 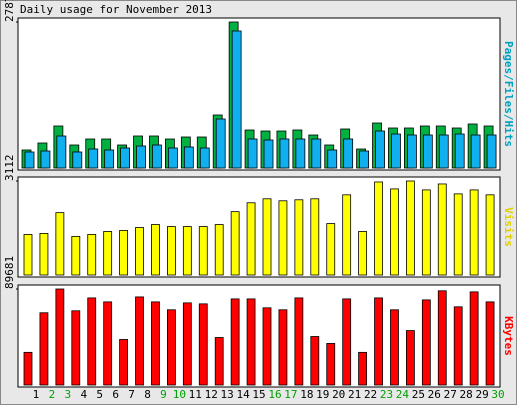 What do you see at coordinates (497, 394) in the screenshot?
I see `x-tick-label: 30` at bounding box center [497, 394].